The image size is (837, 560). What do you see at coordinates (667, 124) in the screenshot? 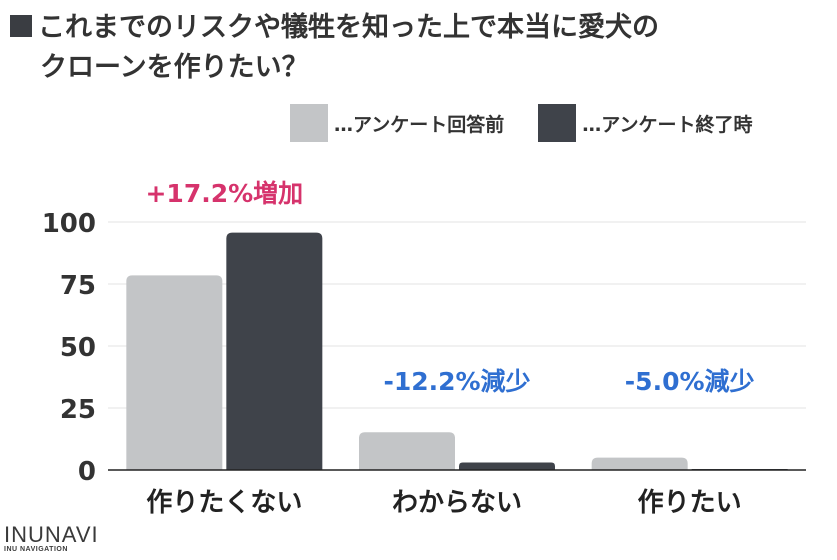
I see `legend-label-after: …アンケート終了時` at bounding box center [667, 124].